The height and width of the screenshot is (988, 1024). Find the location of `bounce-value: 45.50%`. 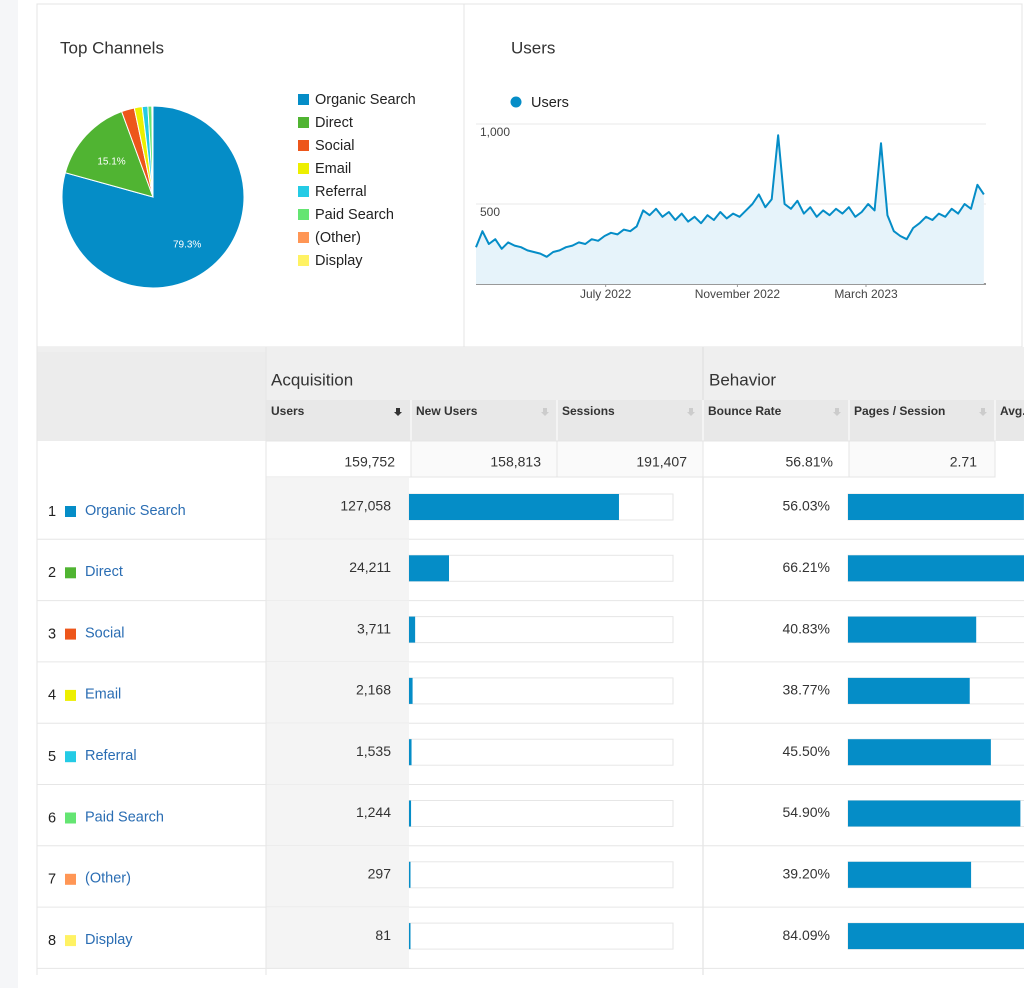

bounce-value: 45.50% is located at coordinates (806, 751).